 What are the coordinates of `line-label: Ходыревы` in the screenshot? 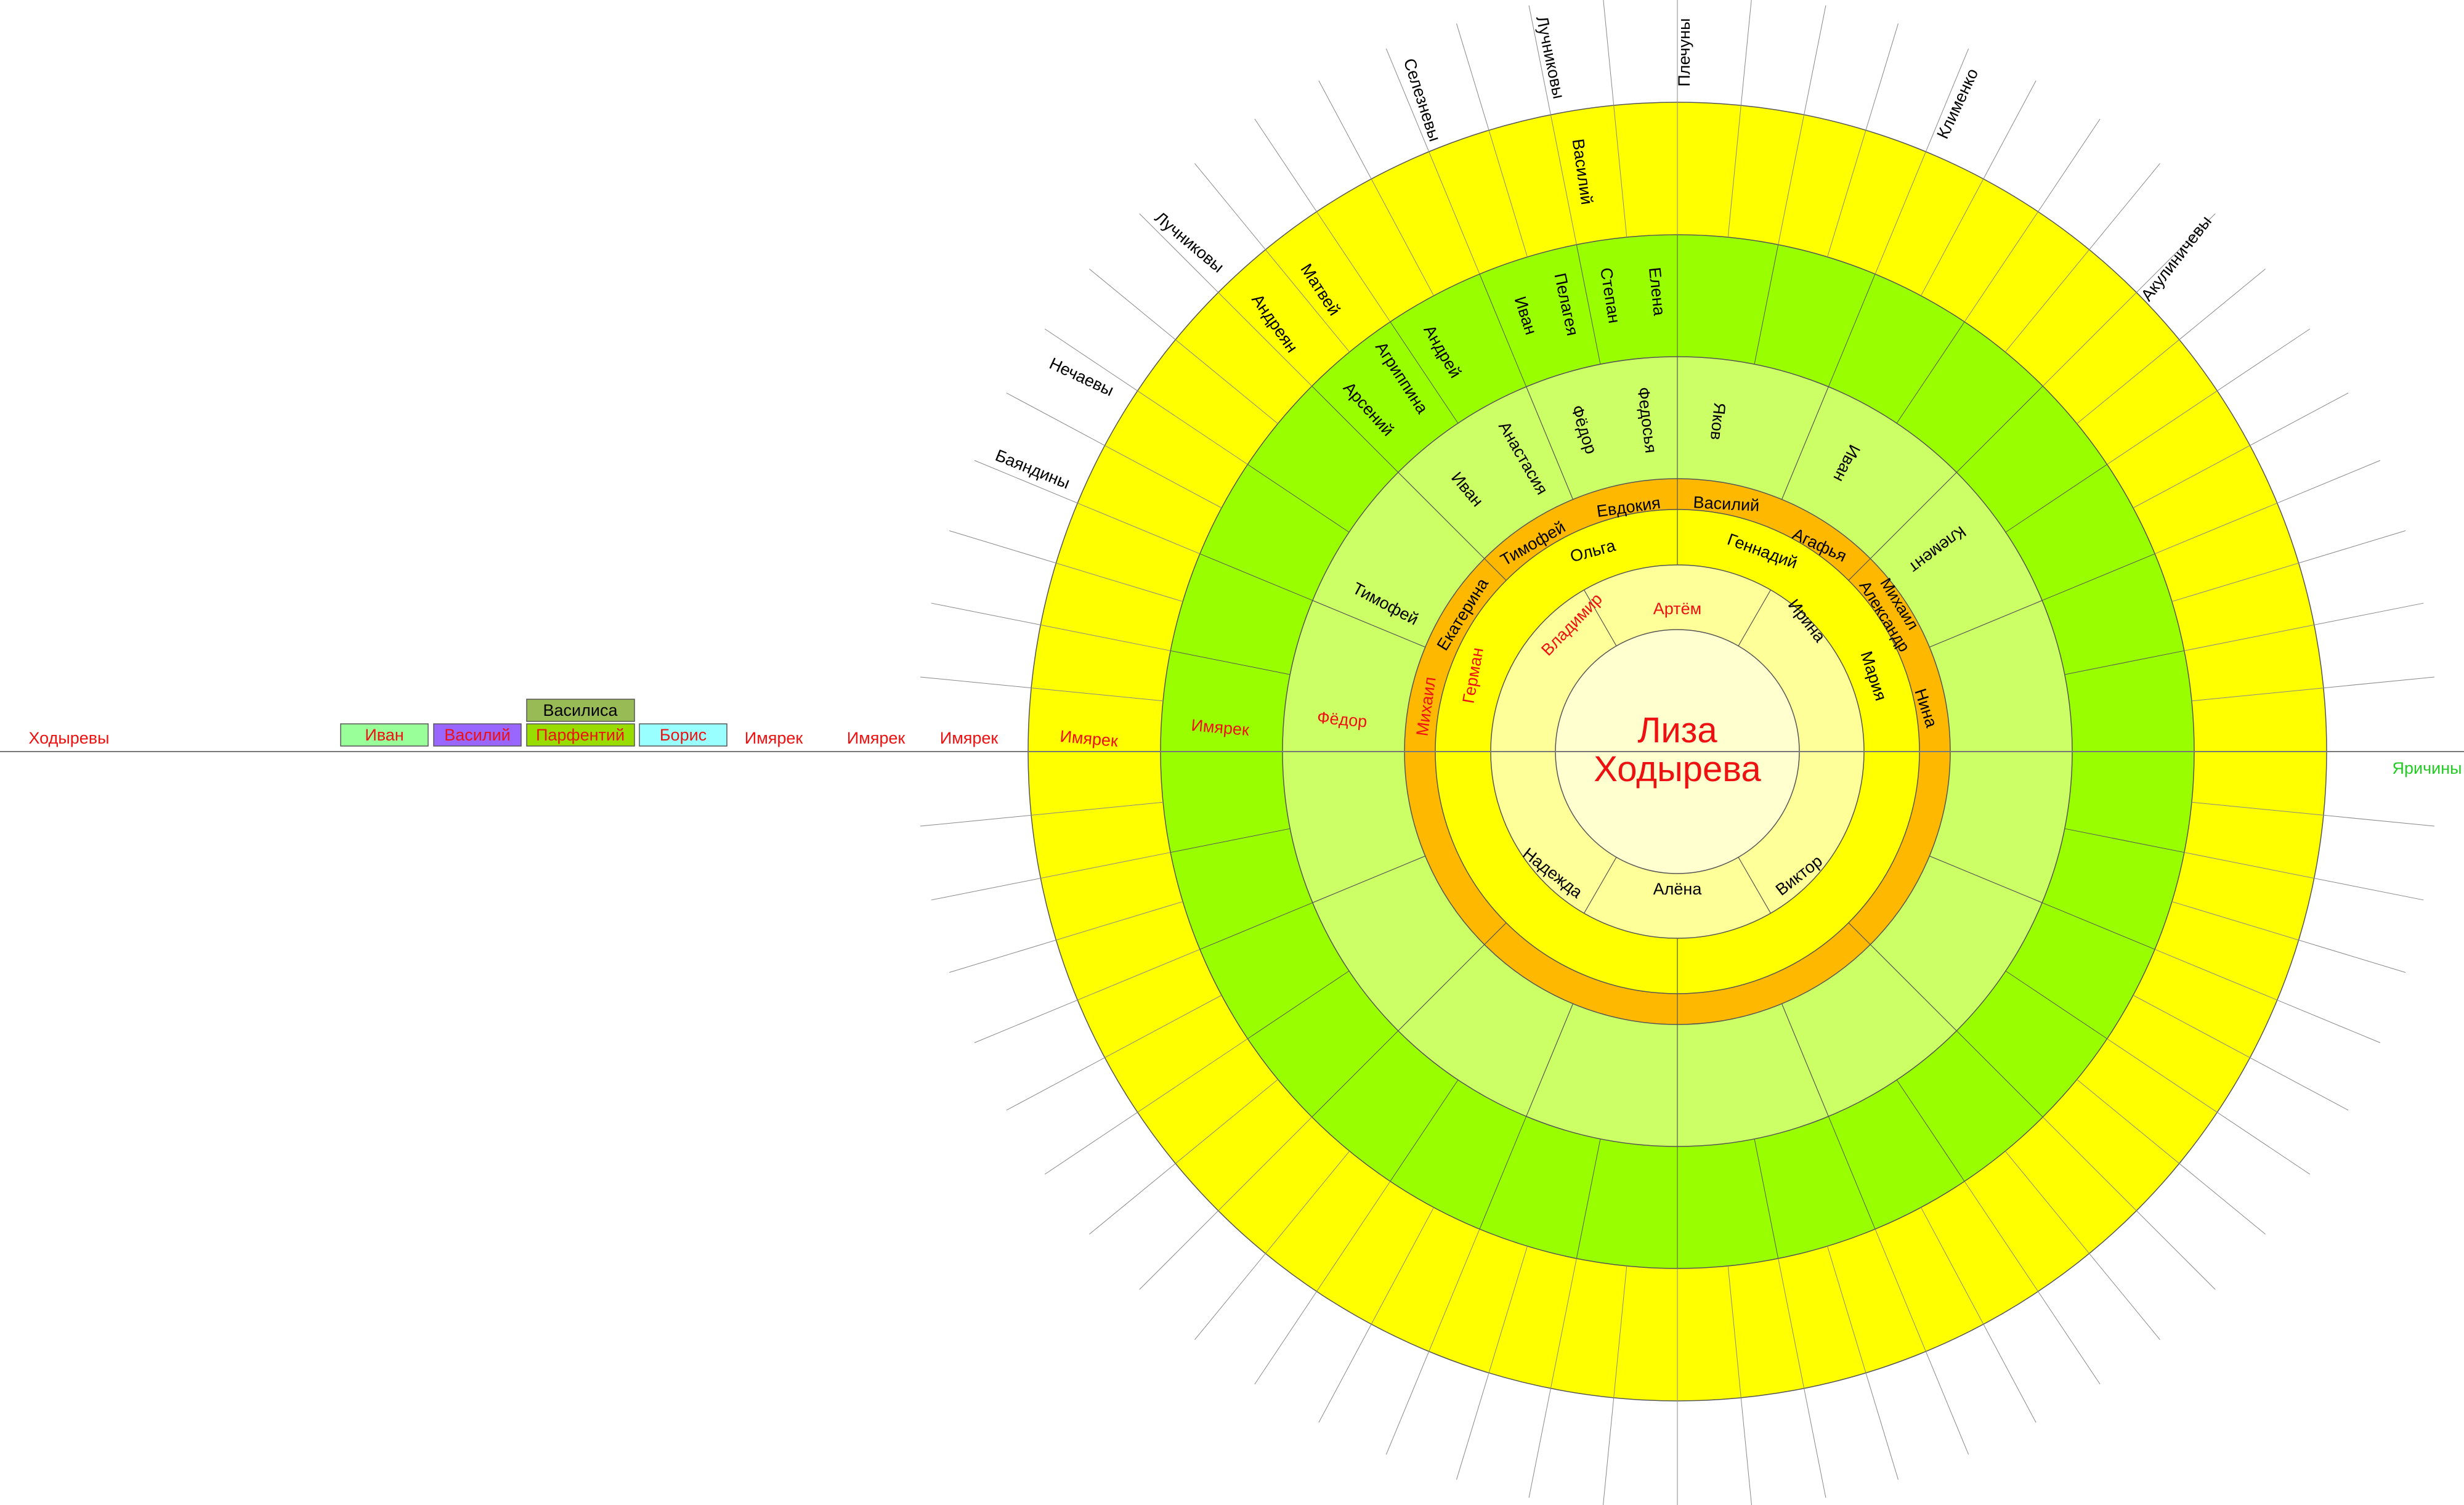 It's located at (68, 738).